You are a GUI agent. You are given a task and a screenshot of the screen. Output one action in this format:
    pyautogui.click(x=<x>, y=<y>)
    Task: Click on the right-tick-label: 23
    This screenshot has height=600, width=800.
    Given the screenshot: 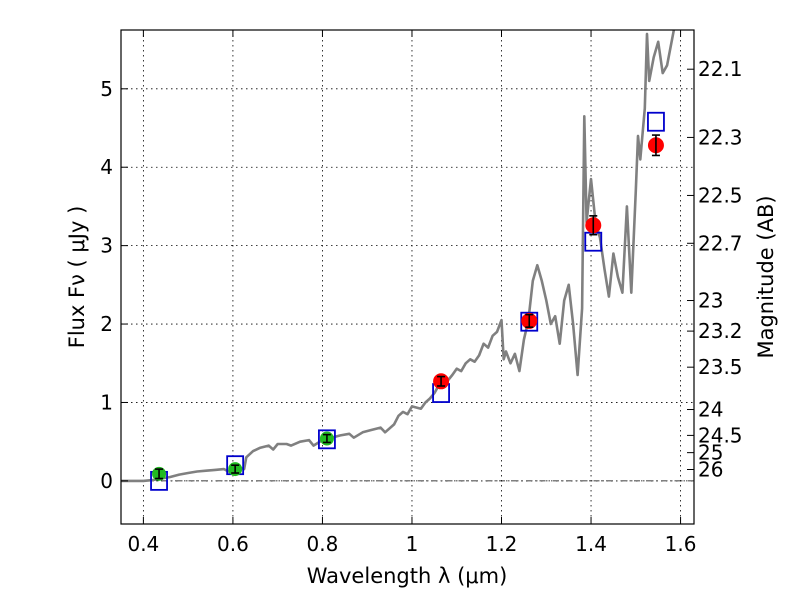 What is the action you would take?
    pyautogui.click(x=710, y=301)
    